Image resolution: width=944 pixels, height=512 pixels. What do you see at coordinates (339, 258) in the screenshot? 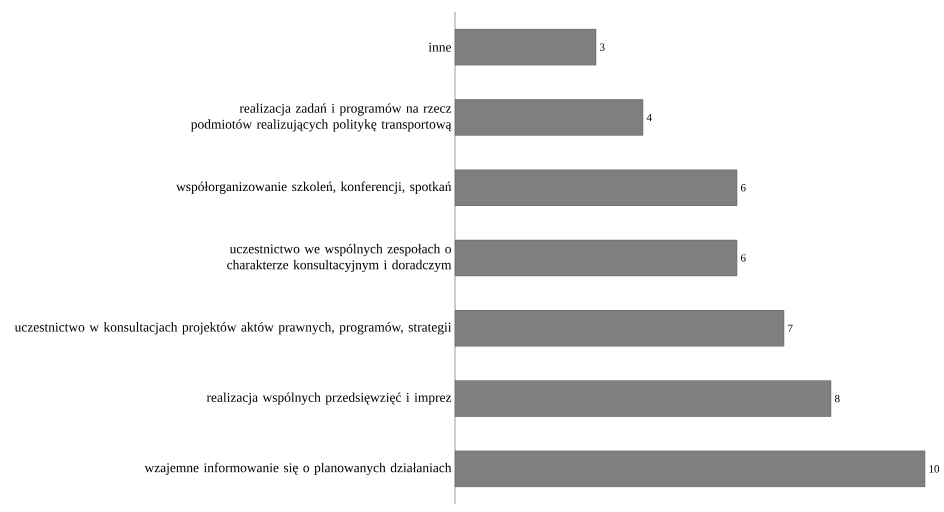
I see `y-tick-label: uczestnictwo we wspólnych zespołach o charakterze konsultacyjnym i doradczym` at bounding box center [339, 258].